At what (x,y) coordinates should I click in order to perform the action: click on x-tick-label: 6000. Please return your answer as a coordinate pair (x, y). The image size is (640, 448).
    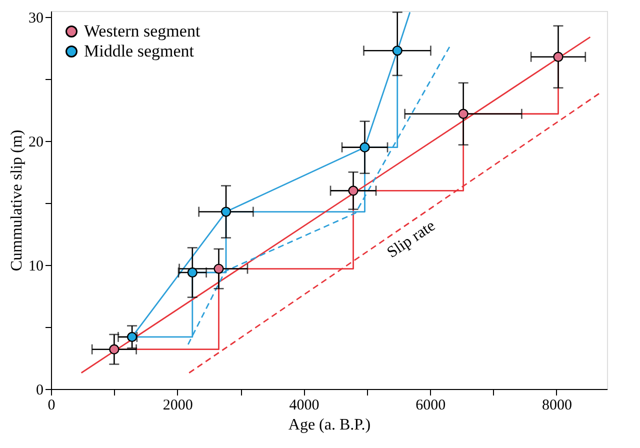
    Looking at the image, I should click on (431, 406).